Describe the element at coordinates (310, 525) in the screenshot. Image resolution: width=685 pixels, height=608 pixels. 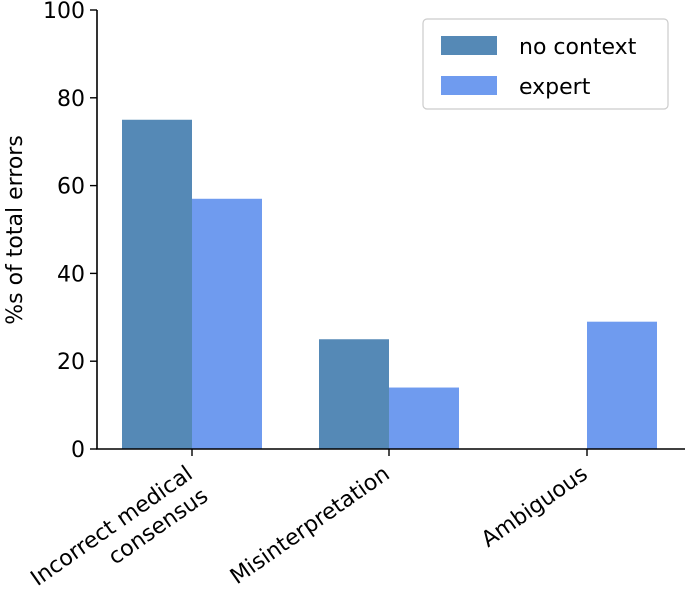
I see `x-tick-label-misinterpretation: Misinterpretation` at that location.